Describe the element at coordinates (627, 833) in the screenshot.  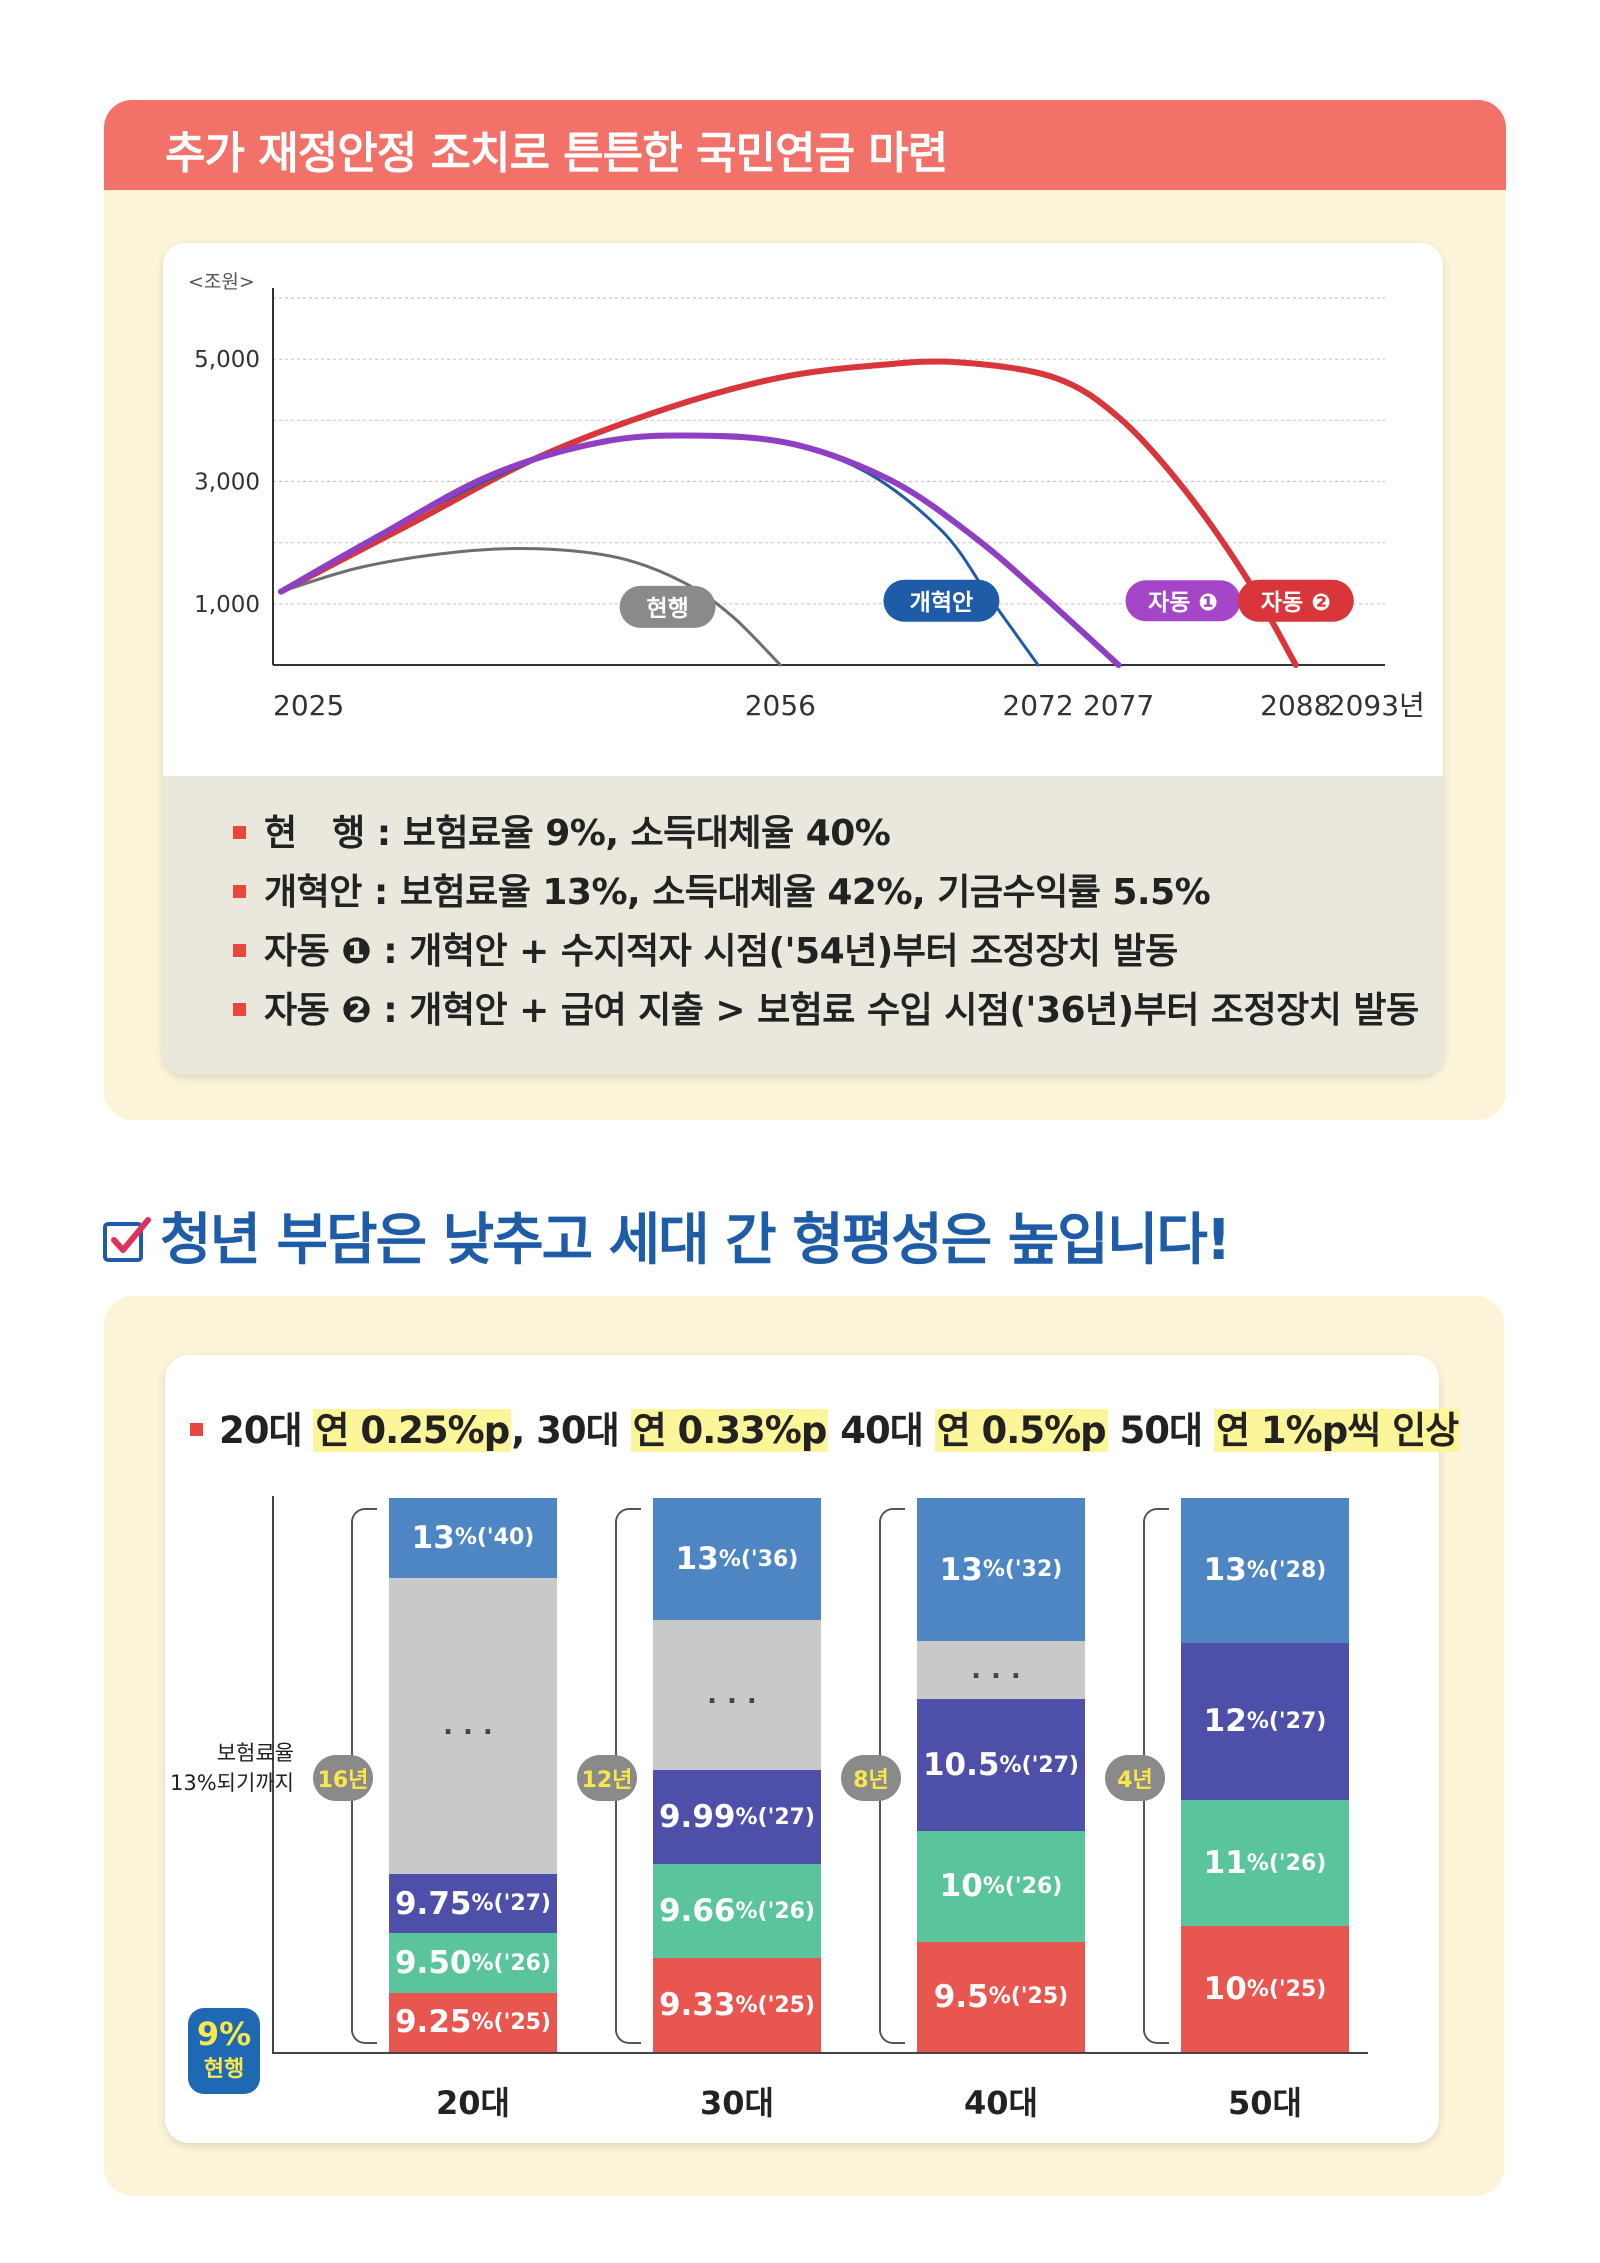
I see `legend-desc: : 보험료율 9%, 소득대체율 40%` at that location.